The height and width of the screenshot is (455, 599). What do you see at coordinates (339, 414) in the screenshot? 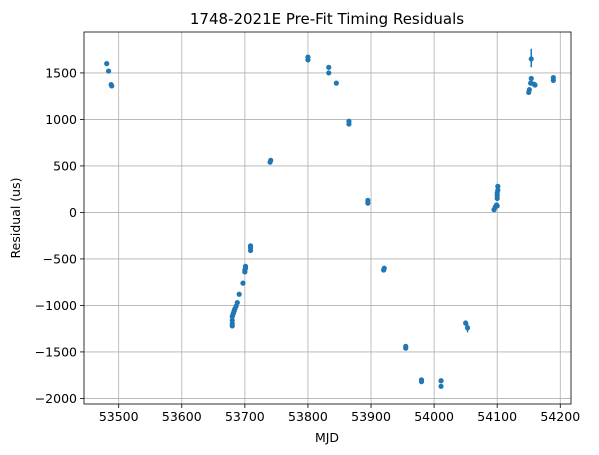
I see `x-axis-ticks: 53500 53600 53700 53800 53900 54000 54100 54200` at bounding box center [339, 414].